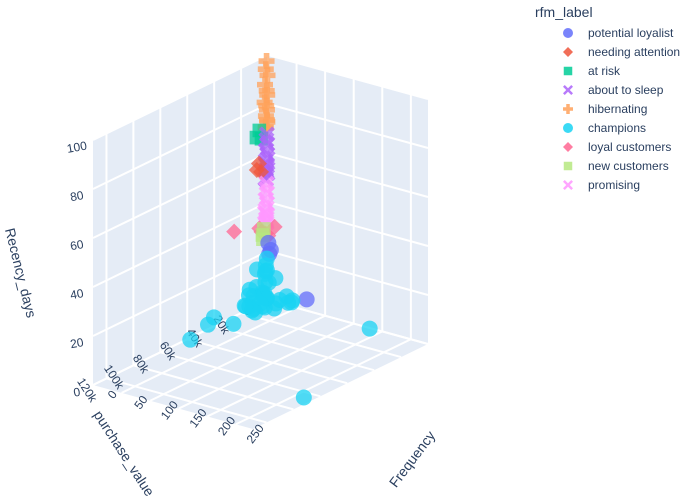 This screenshot has width=700, height=500. What do you see at coordinates (564, 12) in the screenshot?
I see `legend-title: rfm_label` at bounding box center [564, 12].